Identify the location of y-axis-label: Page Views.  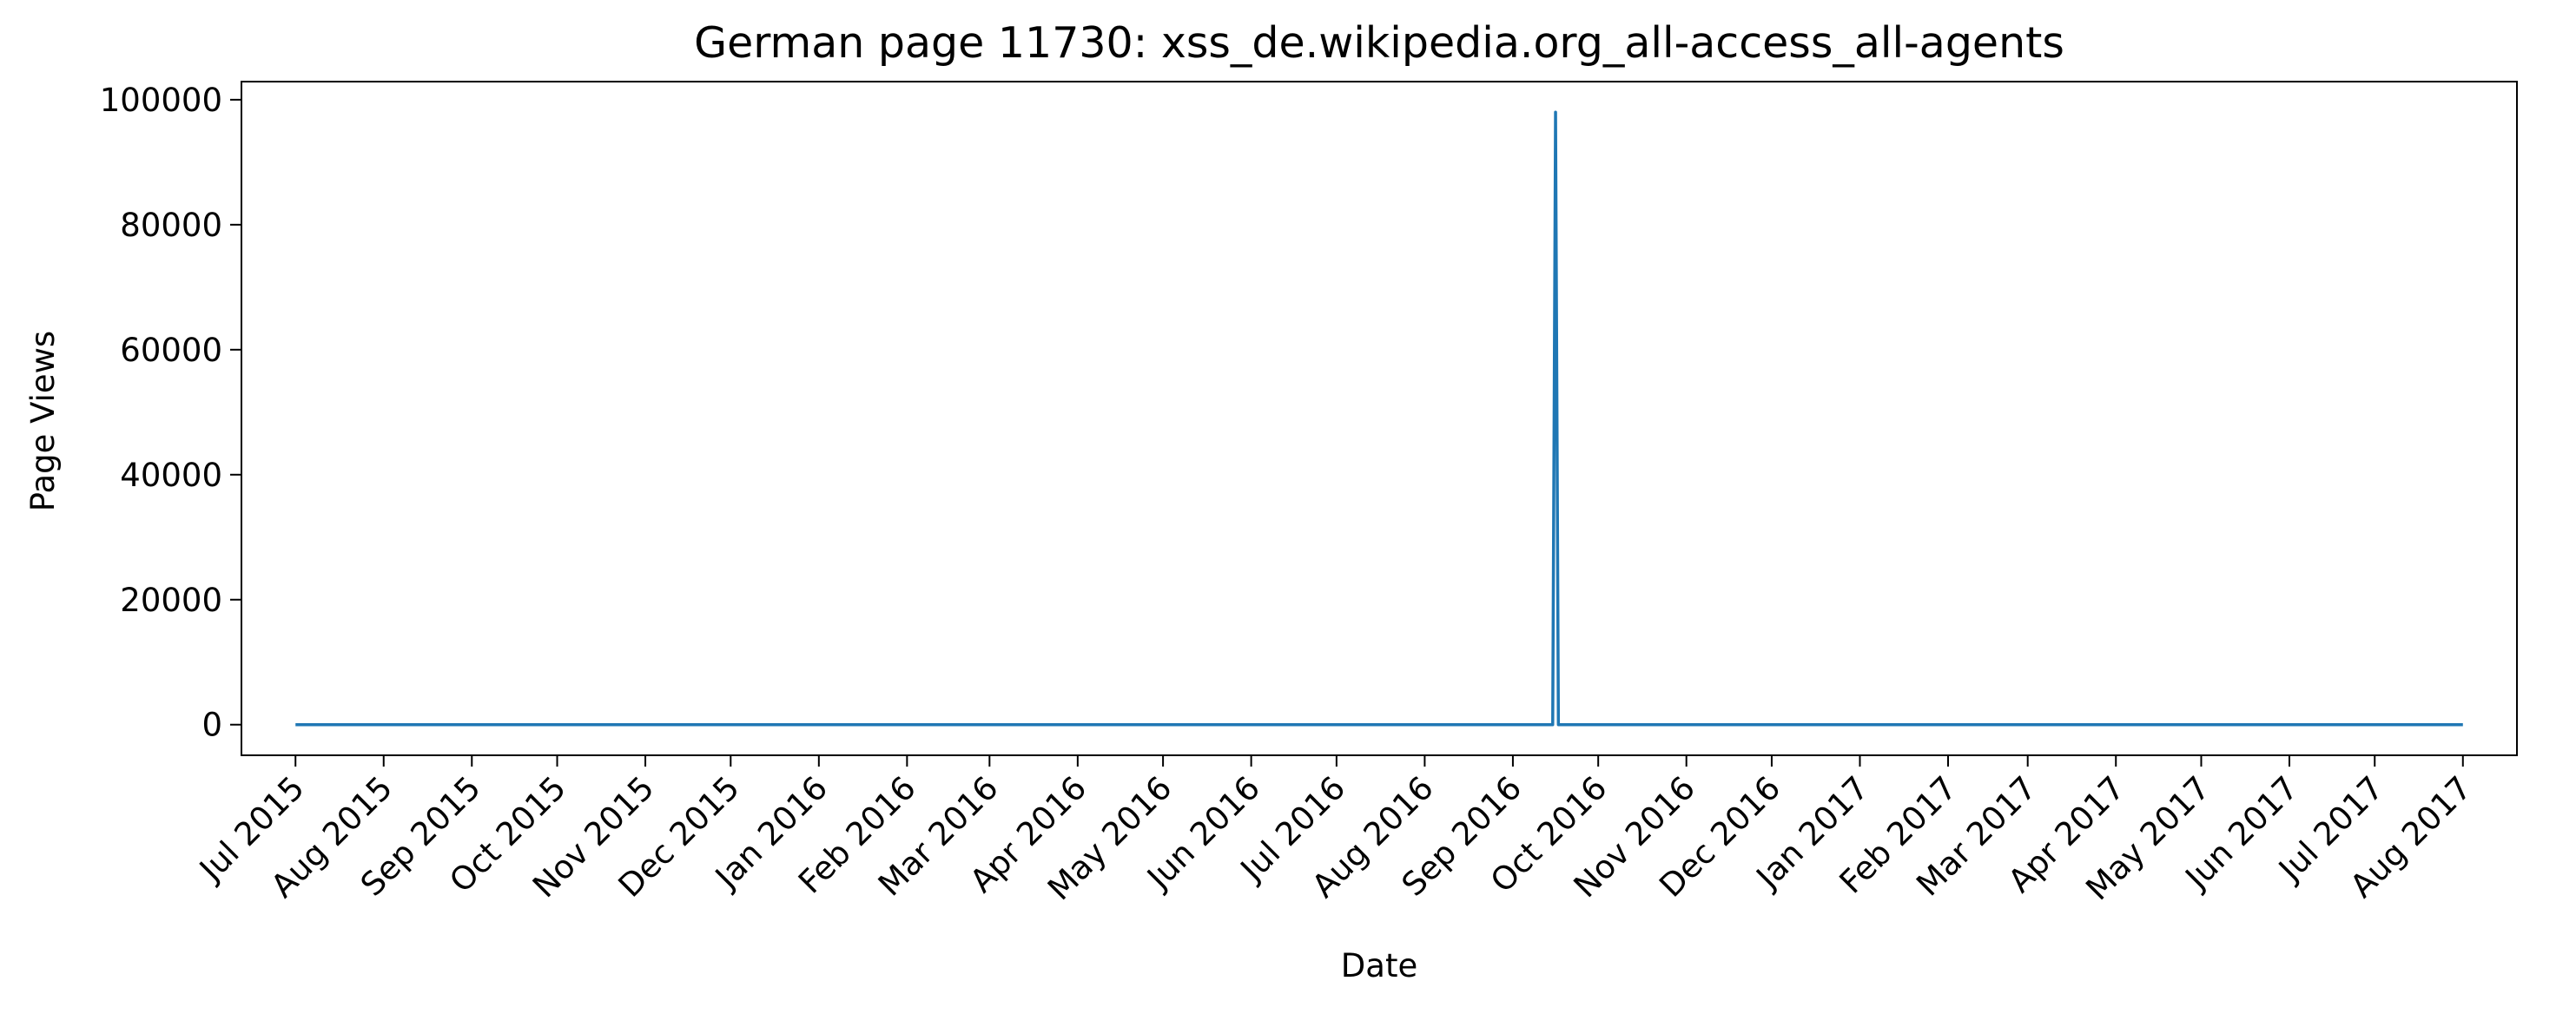
(43, 421).